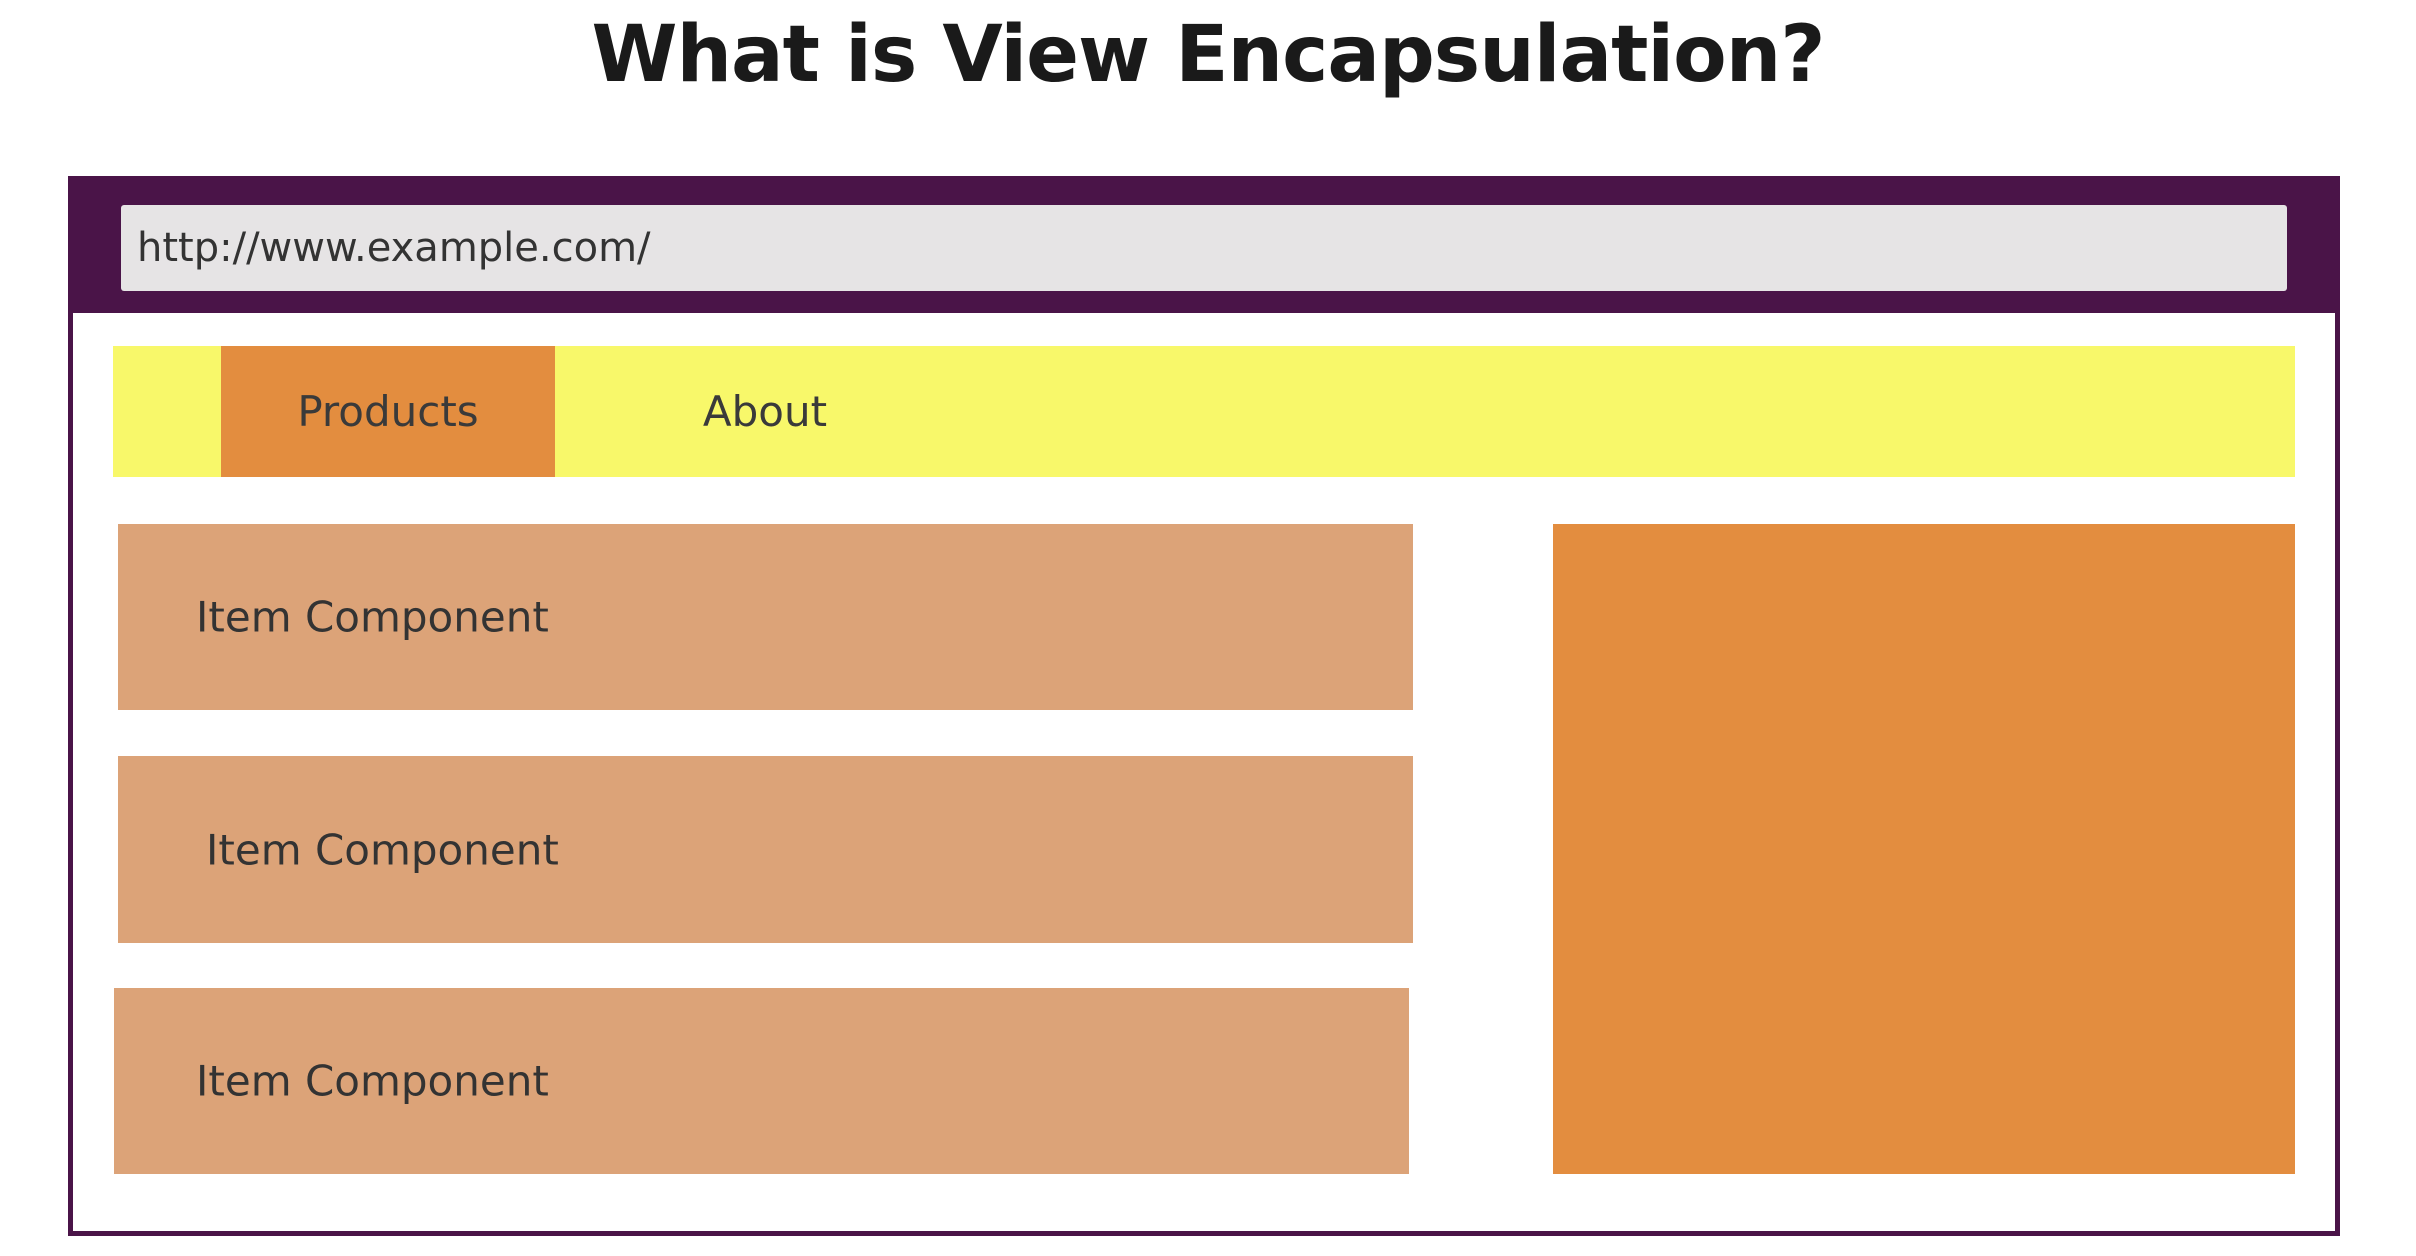 The height and width of the screenshot is (1256, 2416). What do you see at coordinates (1208, 55) in the screenshot?
I see `page-title: What is View Encapsulation?` at bounding box center [1208, 55].